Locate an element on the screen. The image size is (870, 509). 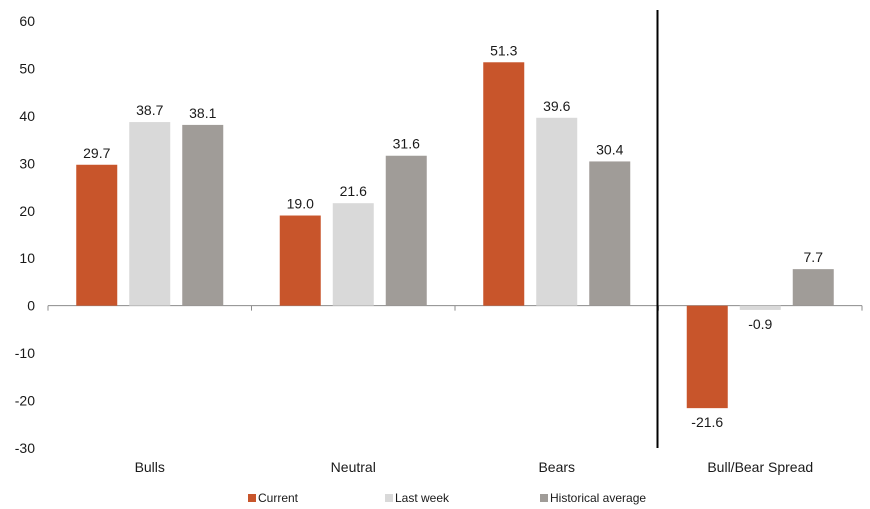
data-label: 7.7 is located at coordinates (814, 257).